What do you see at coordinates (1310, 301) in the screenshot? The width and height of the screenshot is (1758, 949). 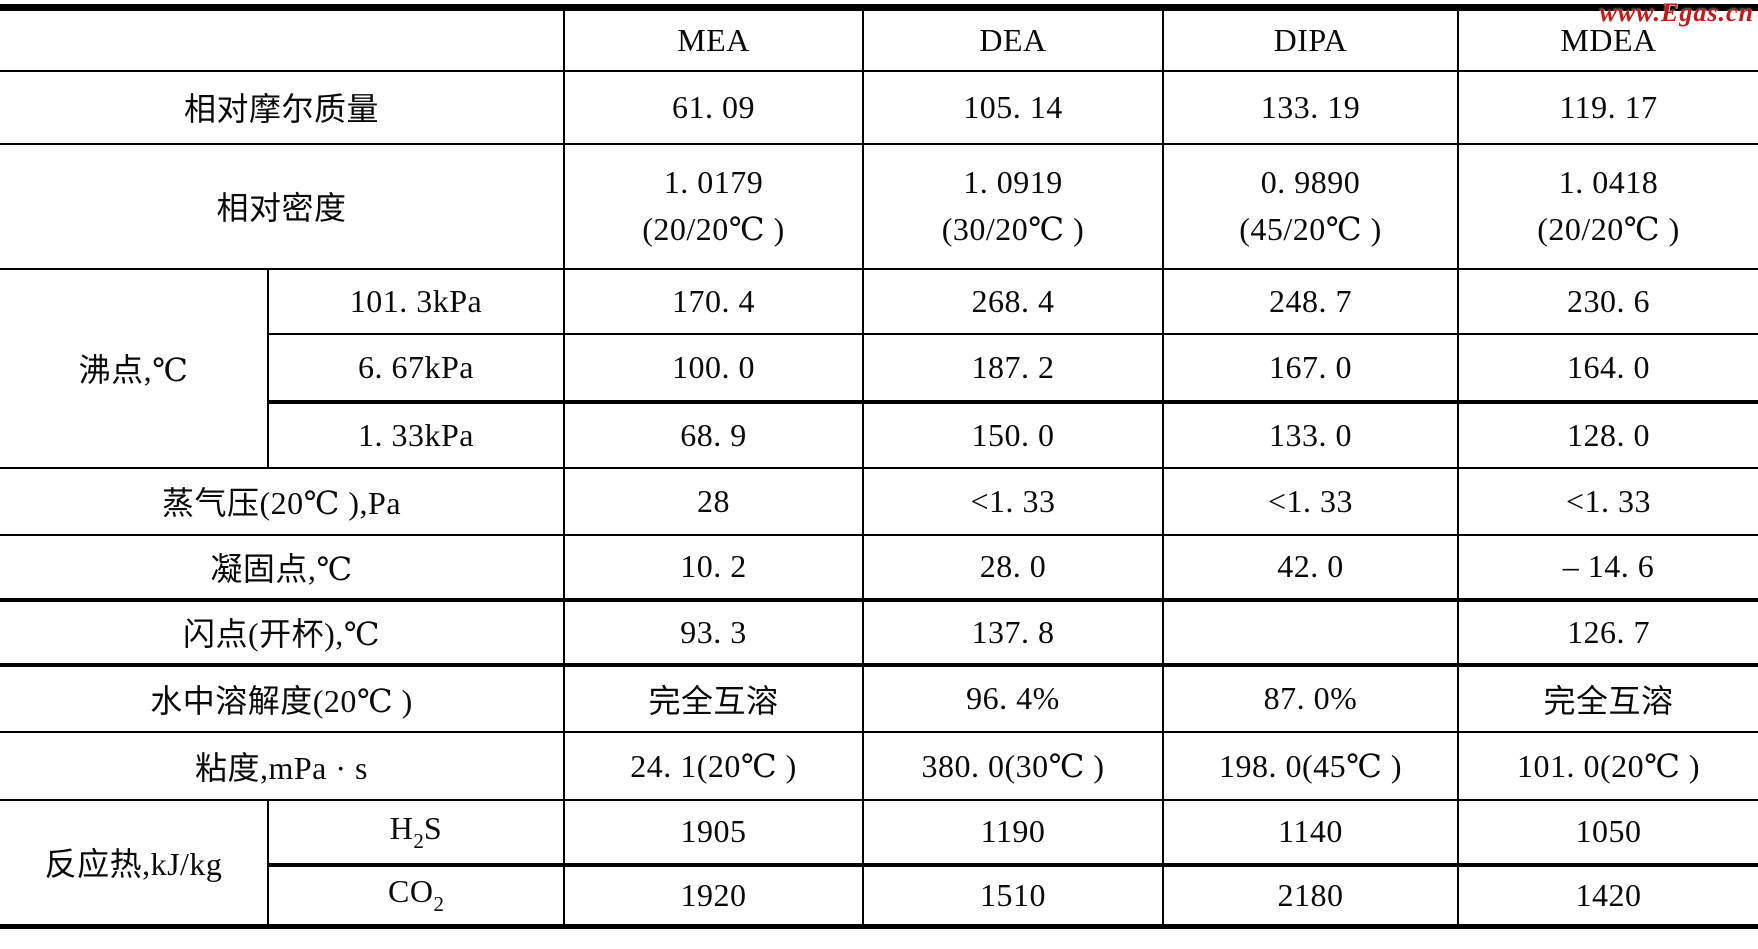 I see `cell-bp101-dipa: 248. 7` at bounding box center [1310, 301].